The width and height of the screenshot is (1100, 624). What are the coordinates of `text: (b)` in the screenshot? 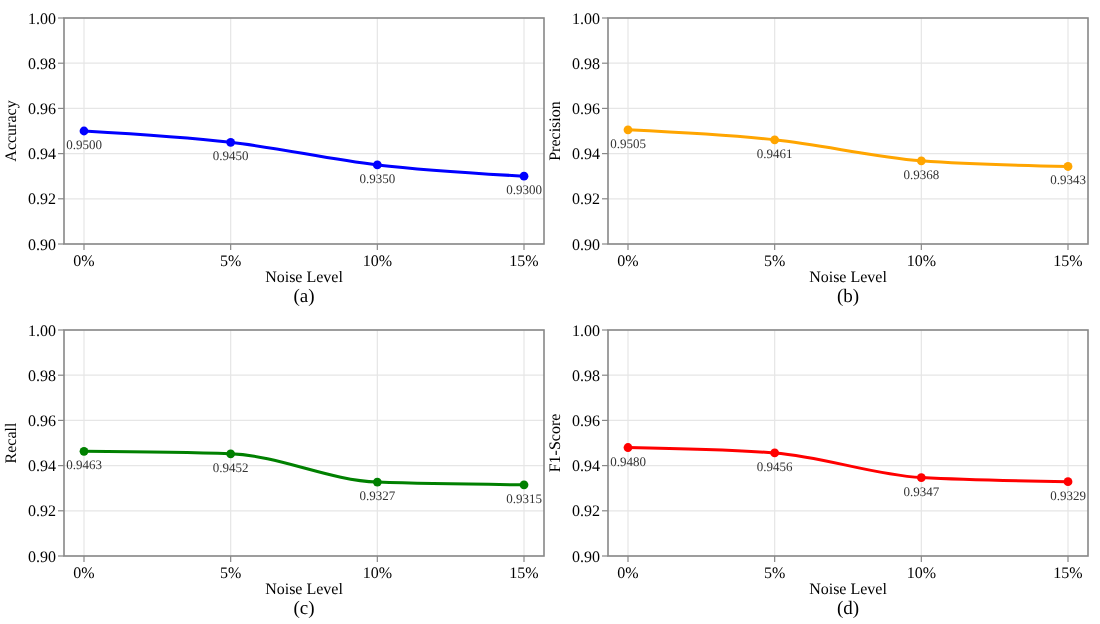 It's located at (848, 298).